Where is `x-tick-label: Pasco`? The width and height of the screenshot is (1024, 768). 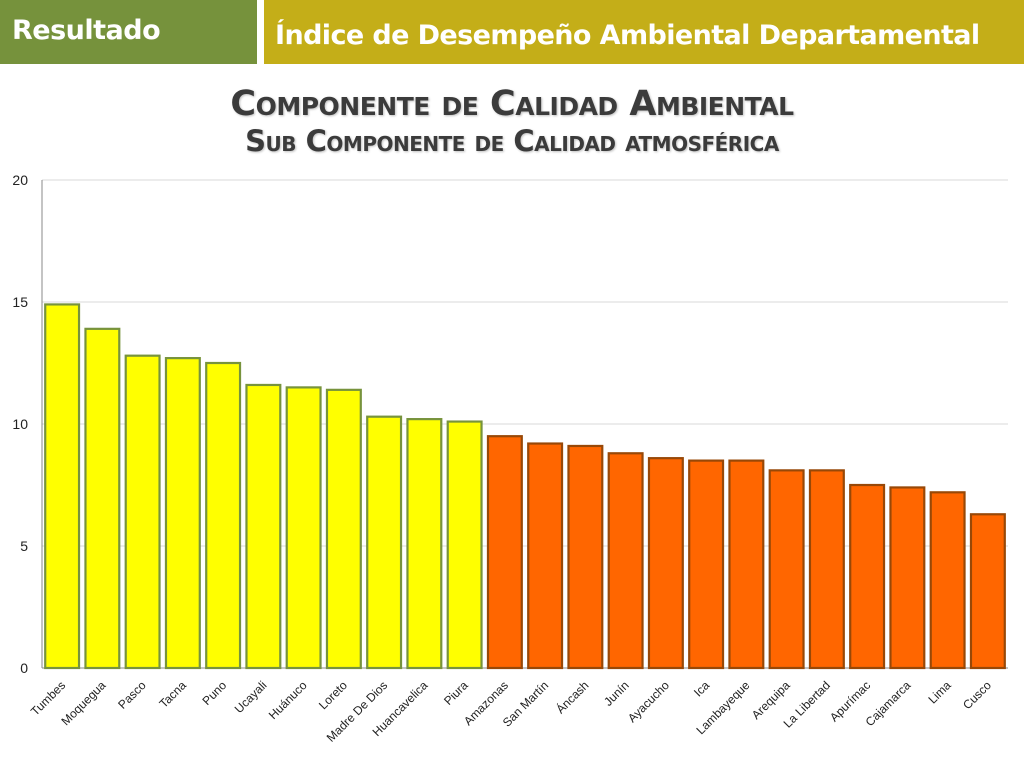 x-tick-label: Pasco is located at coordinates (132, 695).